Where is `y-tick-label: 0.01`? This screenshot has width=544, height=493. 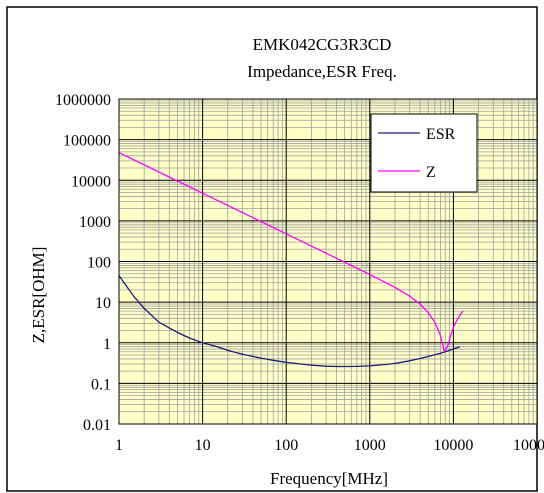 y-tick-label: 0.01 is located at coordinates (97, 425).